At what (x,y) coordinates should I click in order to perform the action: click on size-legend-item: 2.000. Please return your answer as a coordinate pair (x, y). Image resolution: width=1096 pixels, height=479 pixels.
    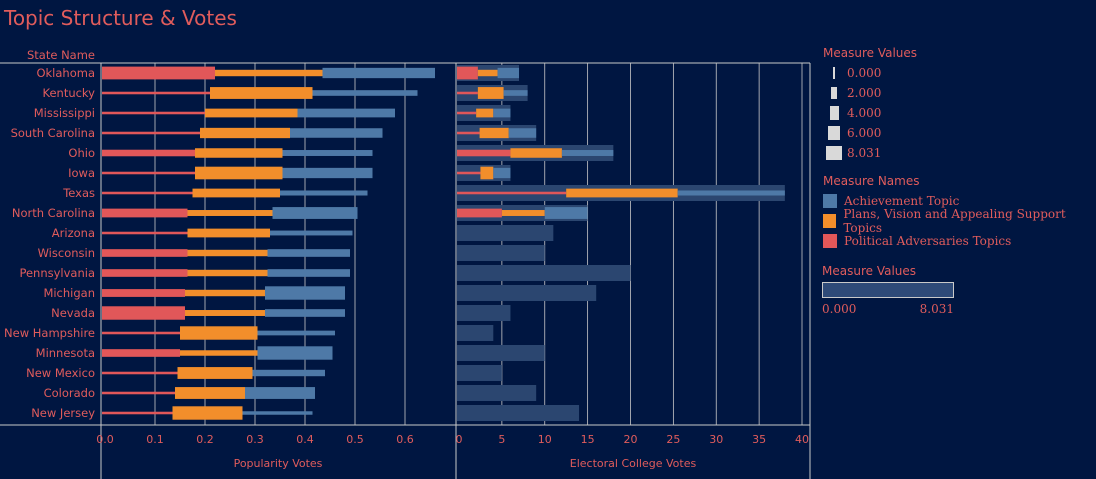
    Looking at the image, I should click on (870, 93).